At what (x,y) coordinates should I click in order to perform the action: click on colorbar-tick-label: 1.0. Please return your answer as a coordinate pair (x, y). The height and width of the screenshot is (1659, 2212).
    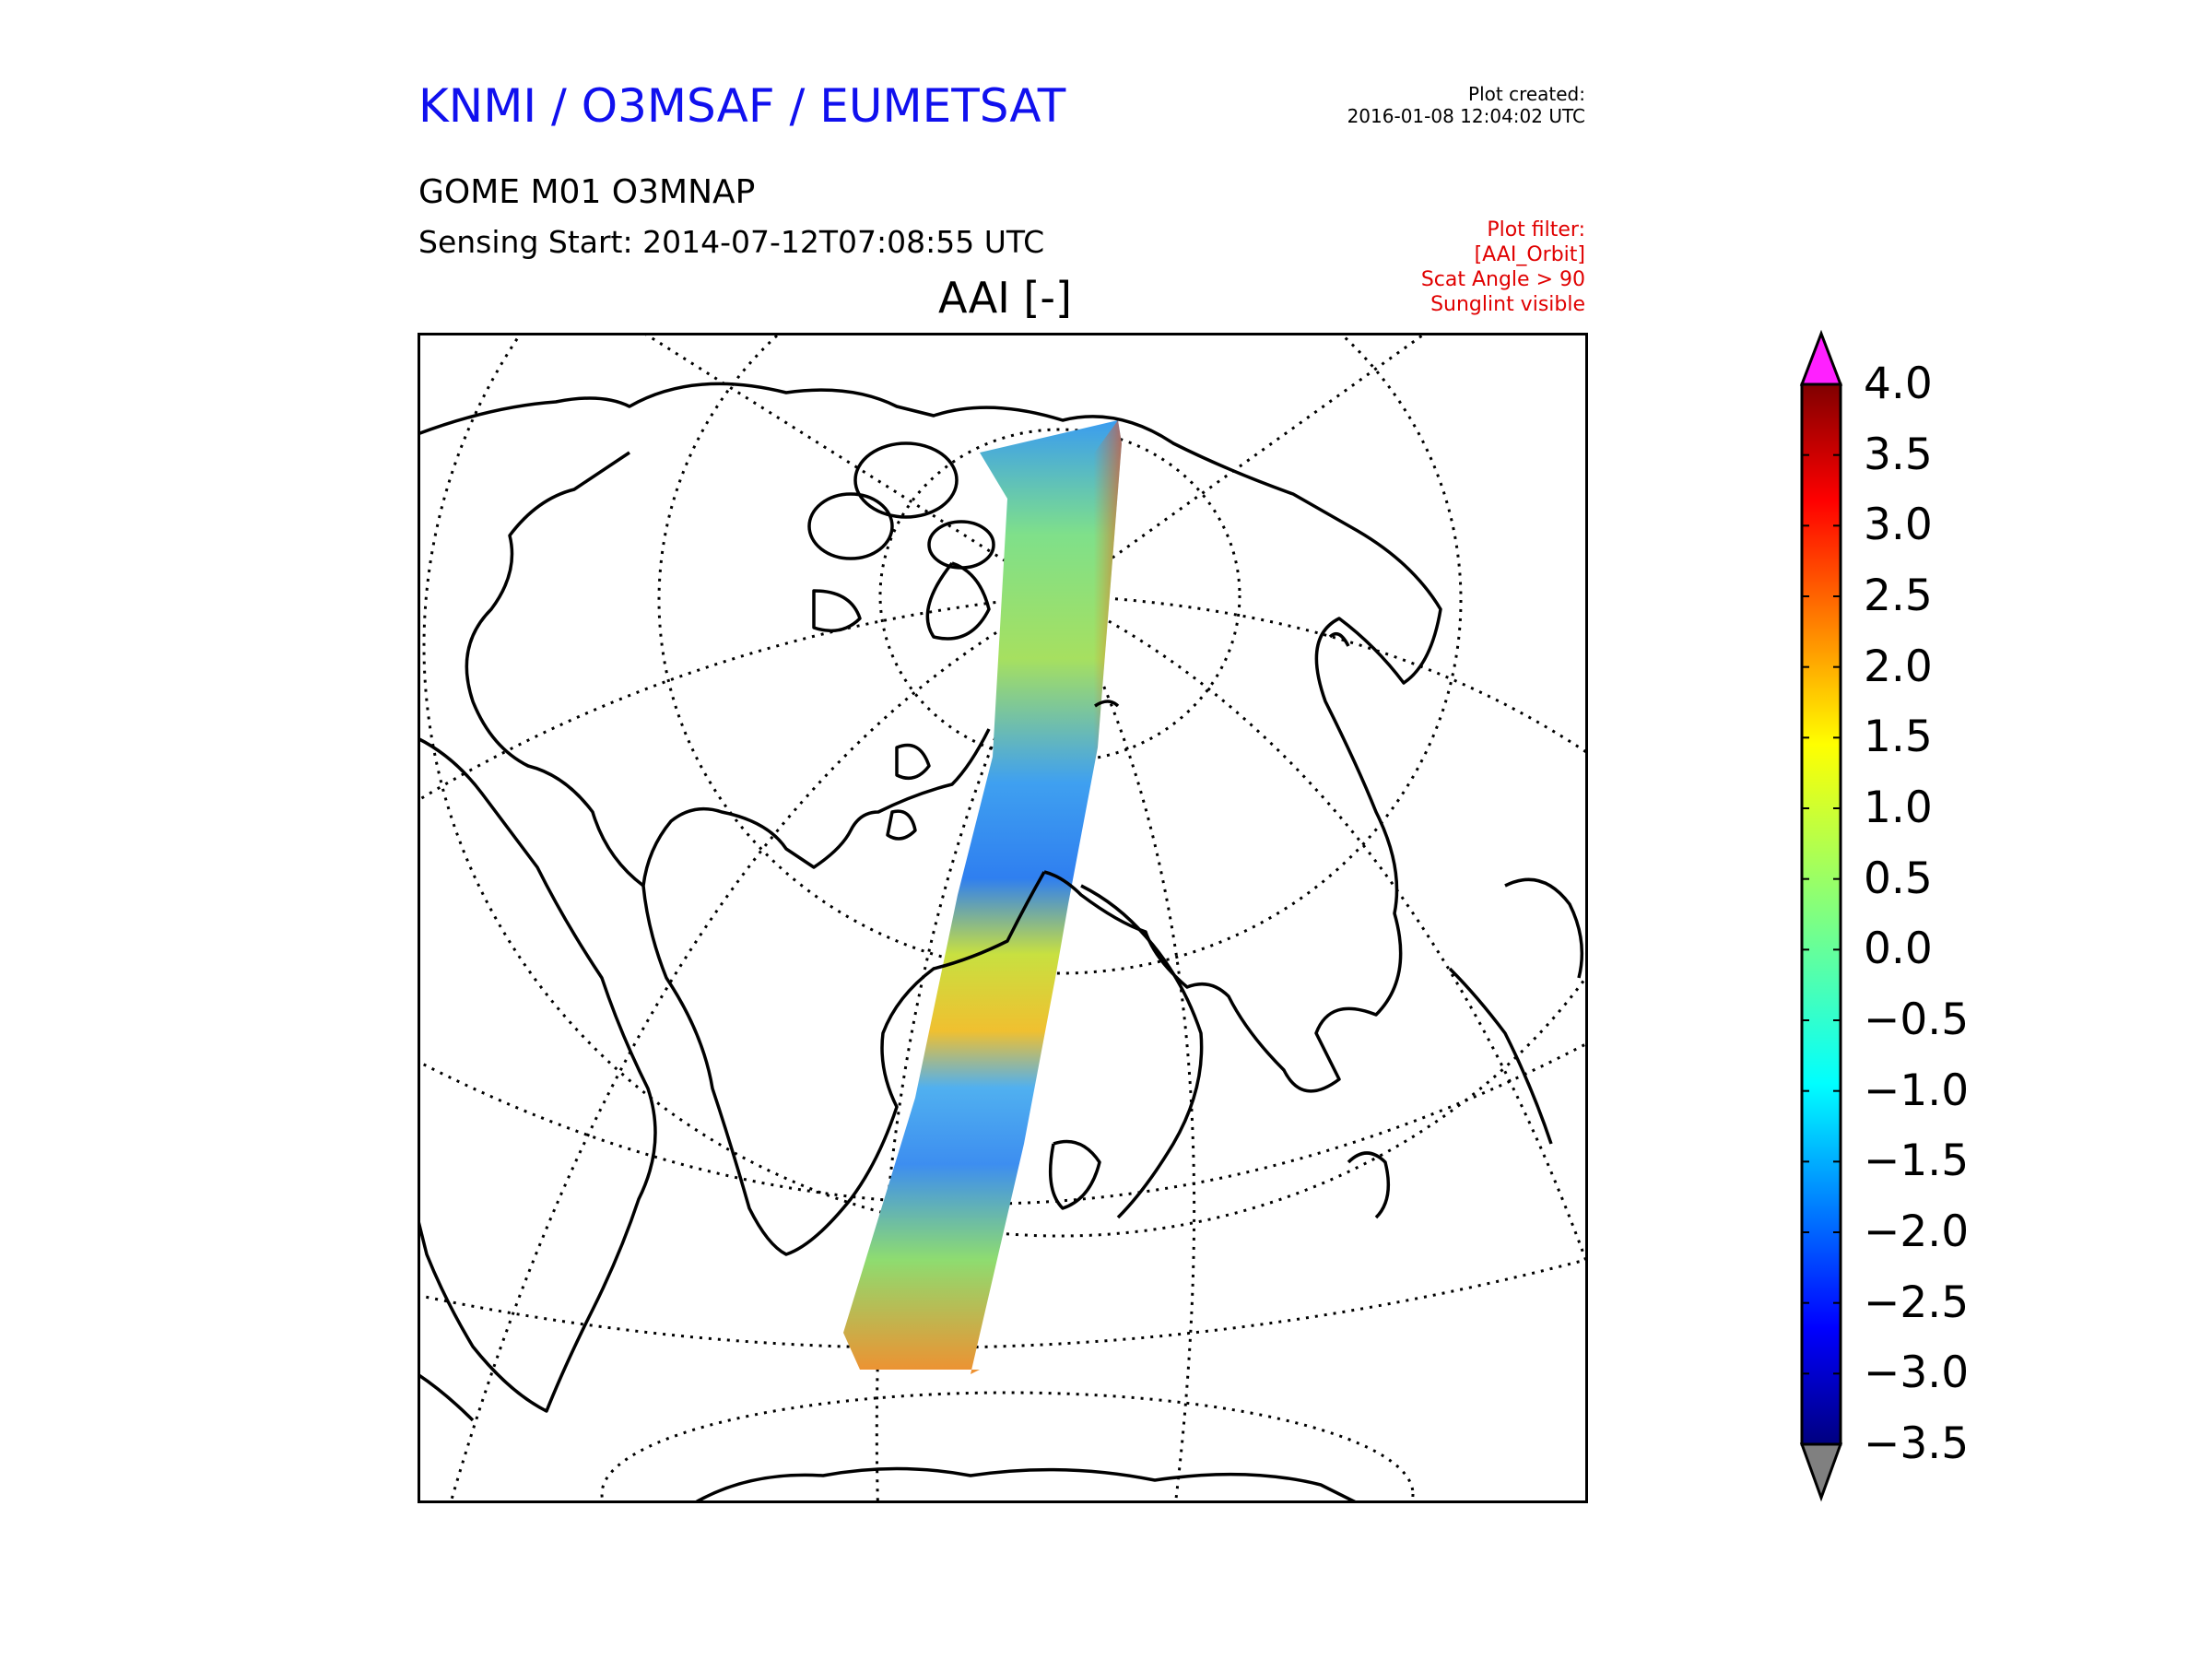
    Looking at the image, I should click on (1898, 807).